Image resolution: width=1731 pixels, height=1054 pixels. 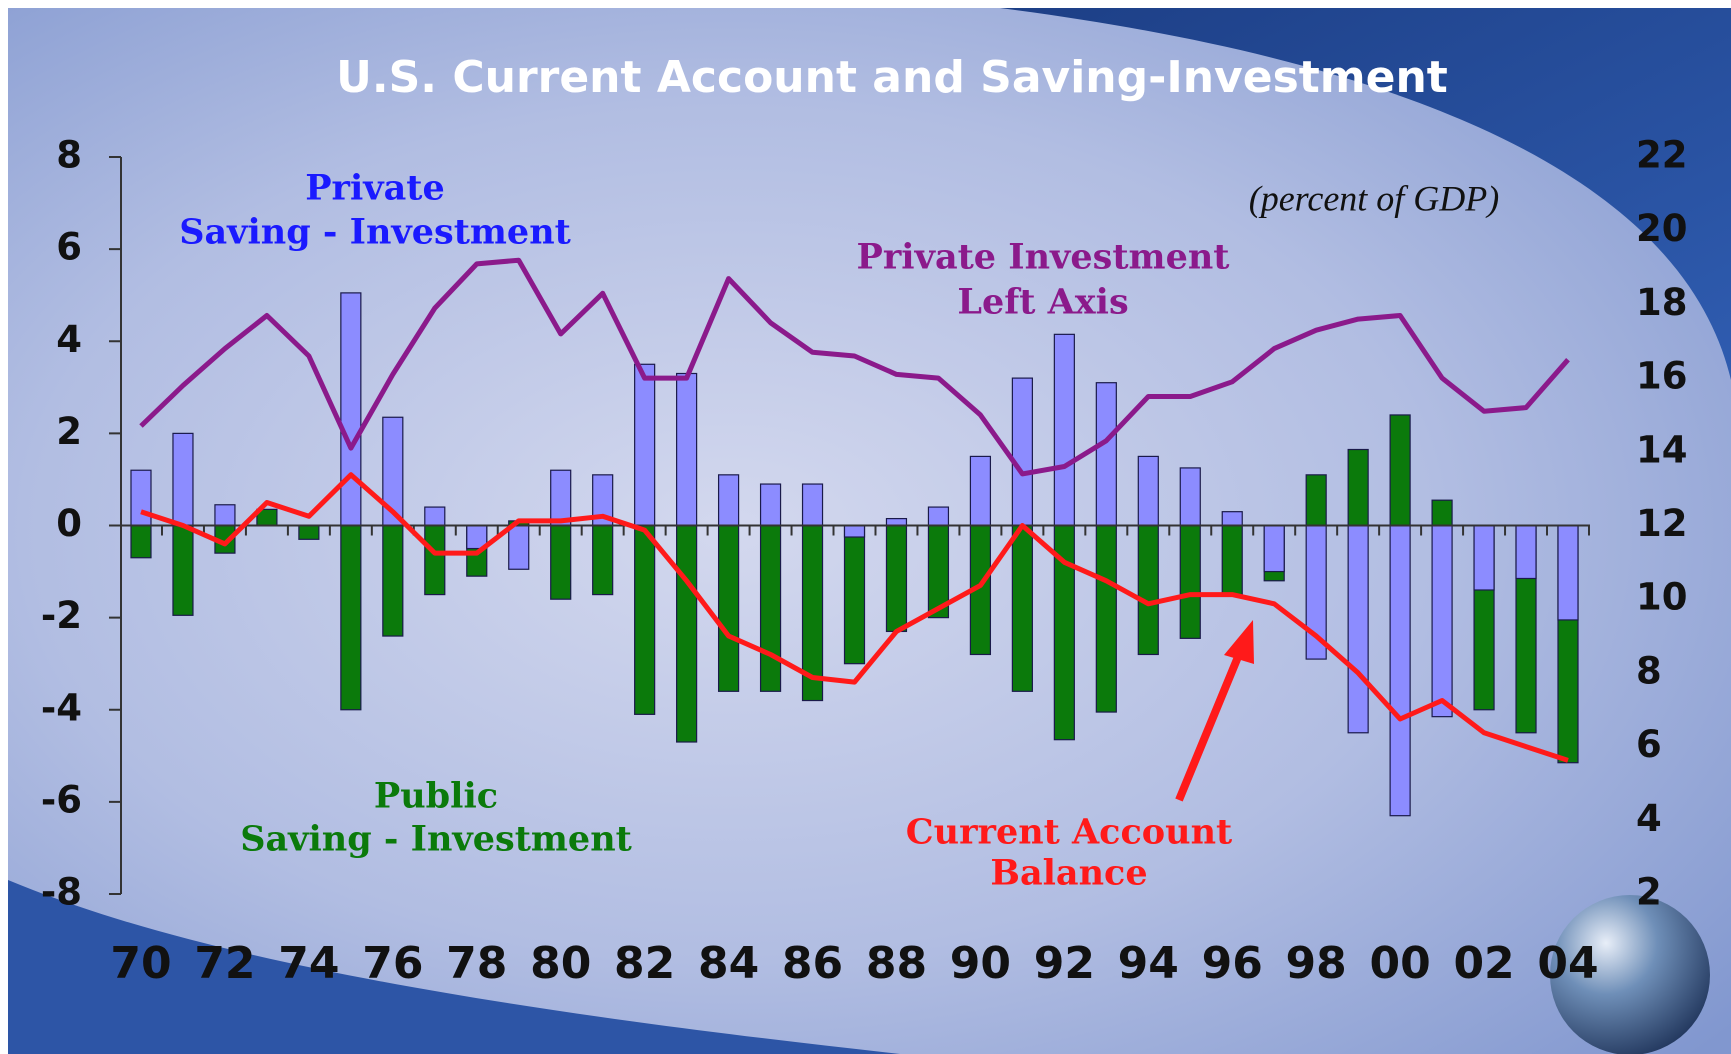 What do you see at coordinates (476, 963) in the screenshot?
I see `x-tick-label: 78` at bounding box center [476, 963].